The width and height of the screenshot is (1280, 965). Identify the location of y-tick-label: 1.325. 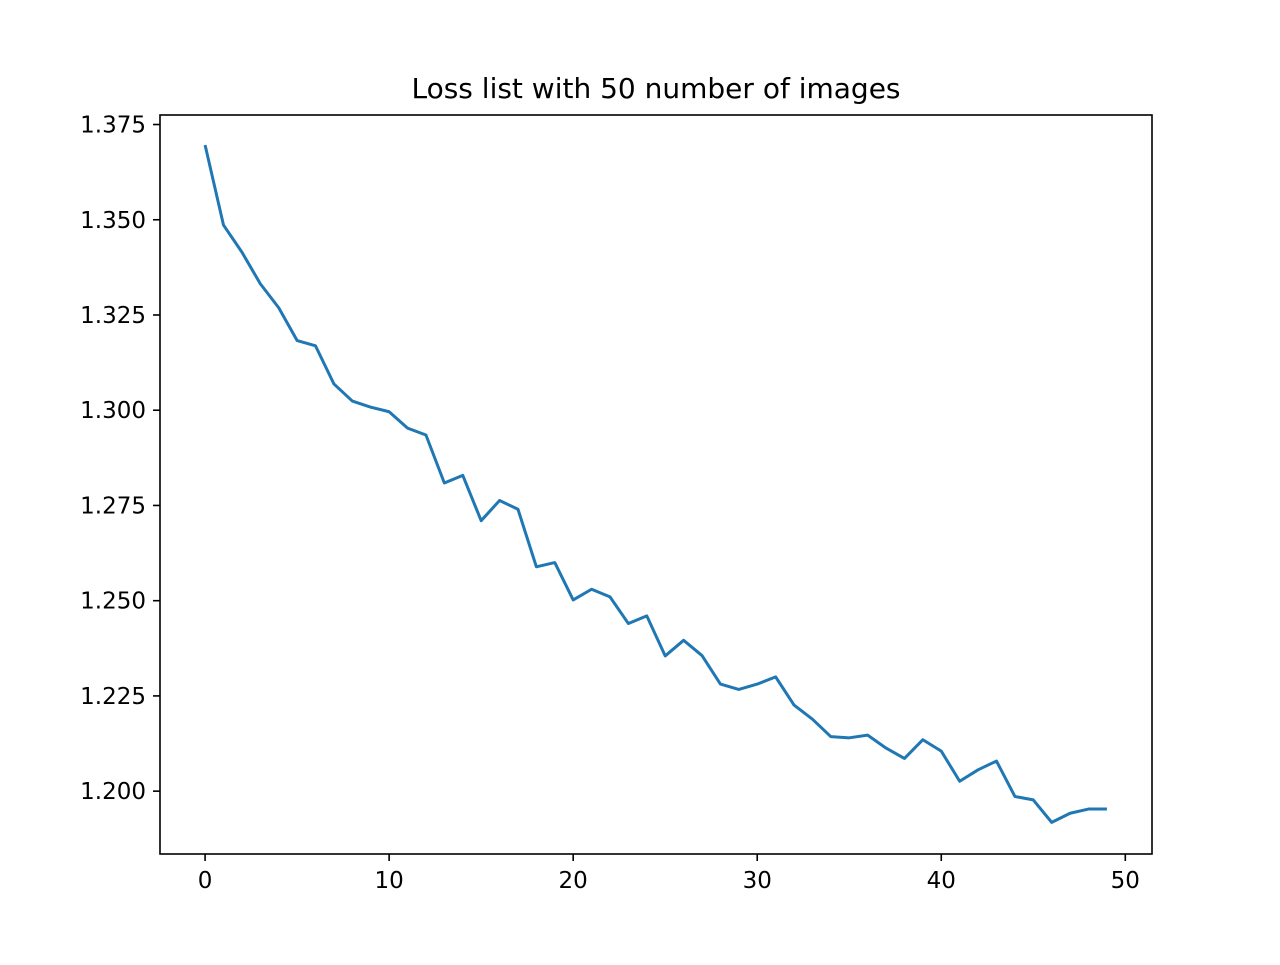
(113, 316).